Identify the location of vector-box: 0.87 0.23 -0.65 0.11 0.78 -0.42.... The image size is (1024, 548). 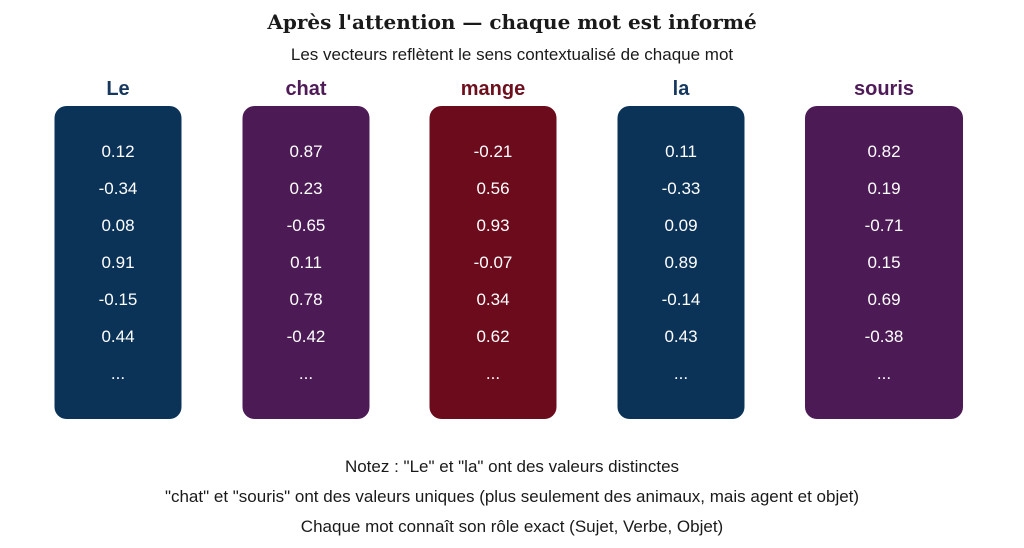
(306, 262).